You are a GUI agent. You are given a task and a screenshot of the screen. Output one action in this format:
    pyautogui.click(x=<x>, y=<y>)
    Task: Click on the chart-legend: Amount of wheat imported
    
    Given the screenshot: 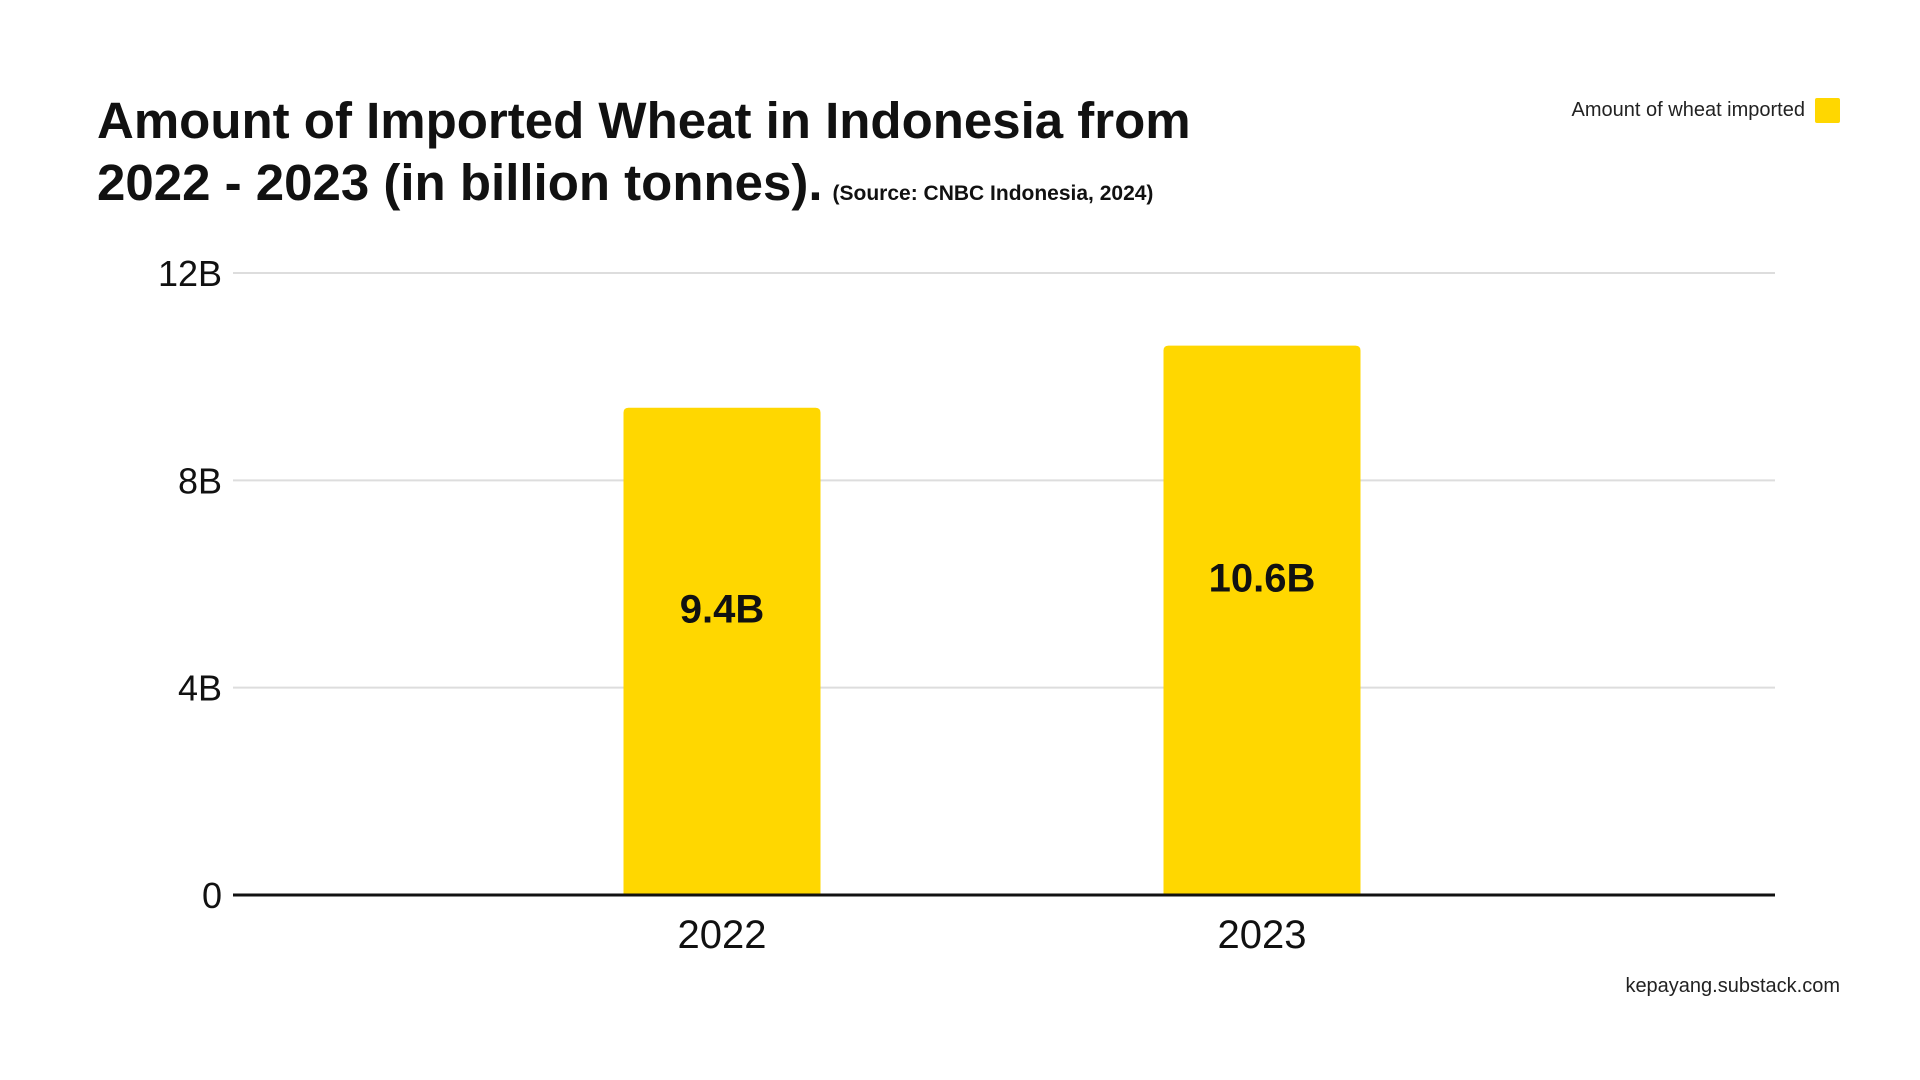 What is the action you would take?
    pyautogui.click(x=1706, y=110)
    